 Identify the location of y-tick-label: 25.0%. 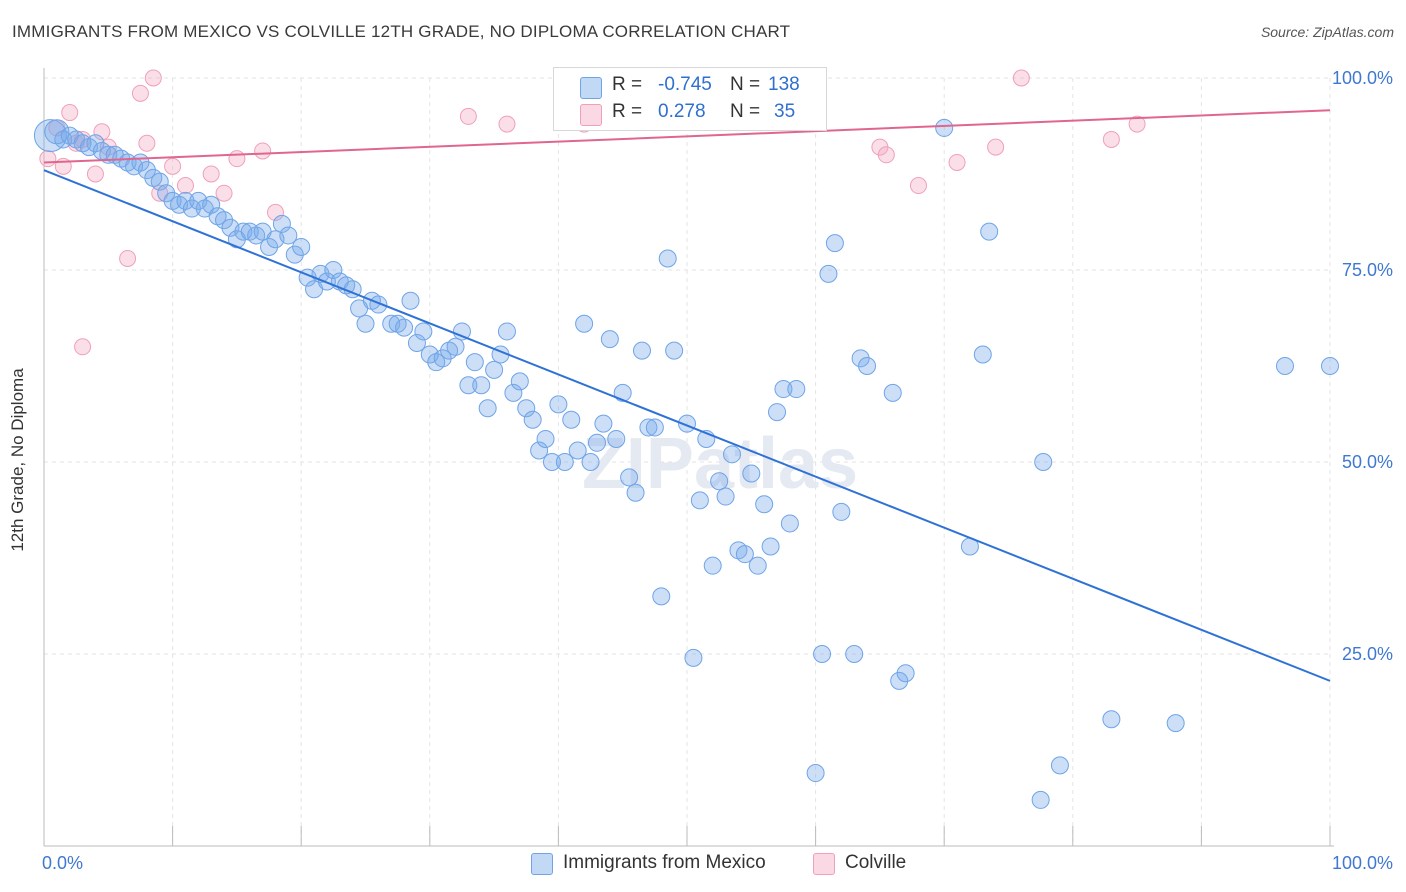
(1367, 654).